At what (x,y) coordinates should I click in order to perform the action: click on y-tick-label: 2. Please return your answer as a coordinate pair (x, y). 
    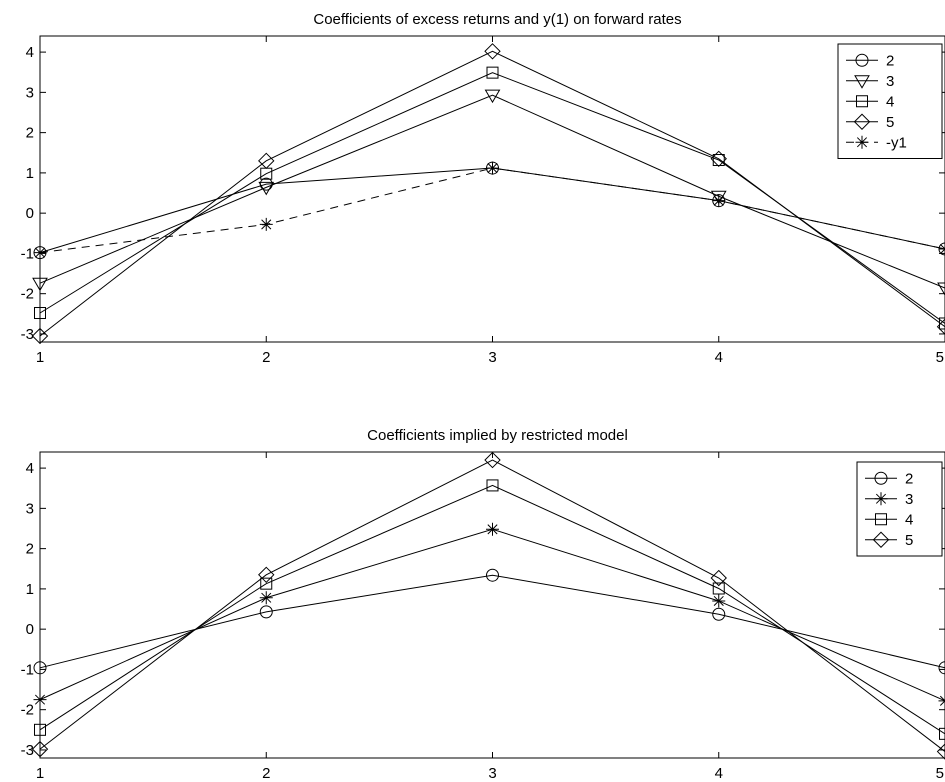
    Looking at the image, I should click on (30, 133).